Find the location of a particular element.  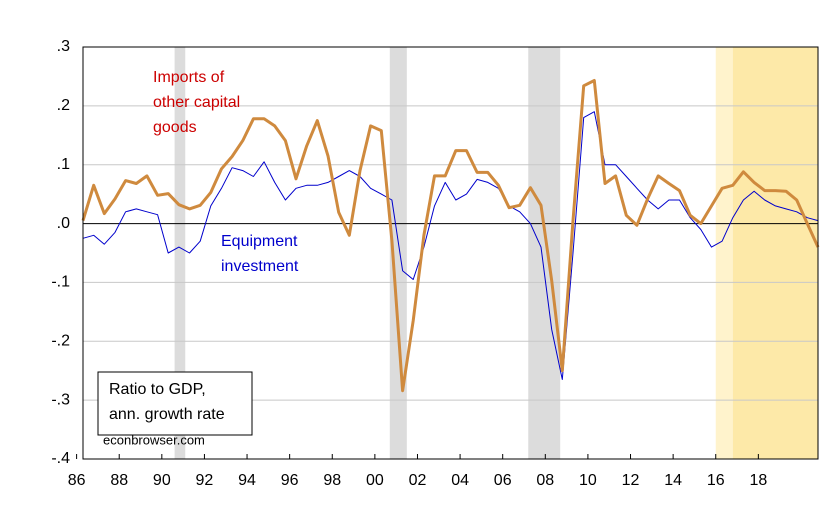

x-tick-label: 90 is located at coordinates (162, 480).